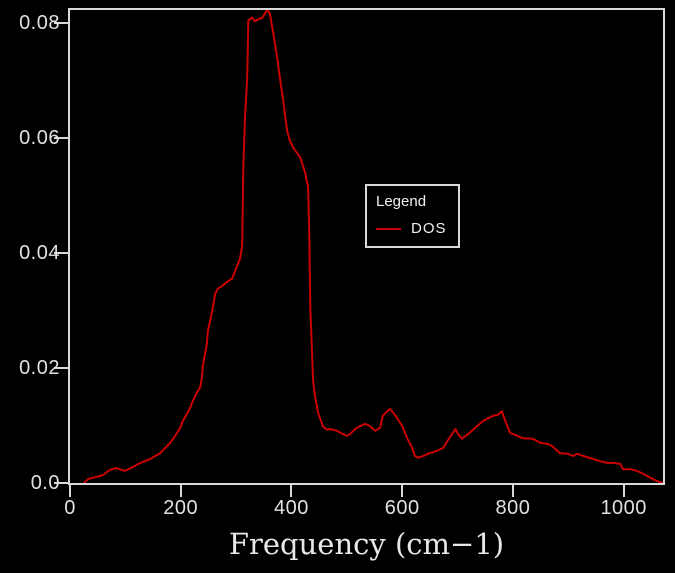 The width and height of the screenshot is (675, 573). I want to click on legend-title: Legend, so click(401, 201).